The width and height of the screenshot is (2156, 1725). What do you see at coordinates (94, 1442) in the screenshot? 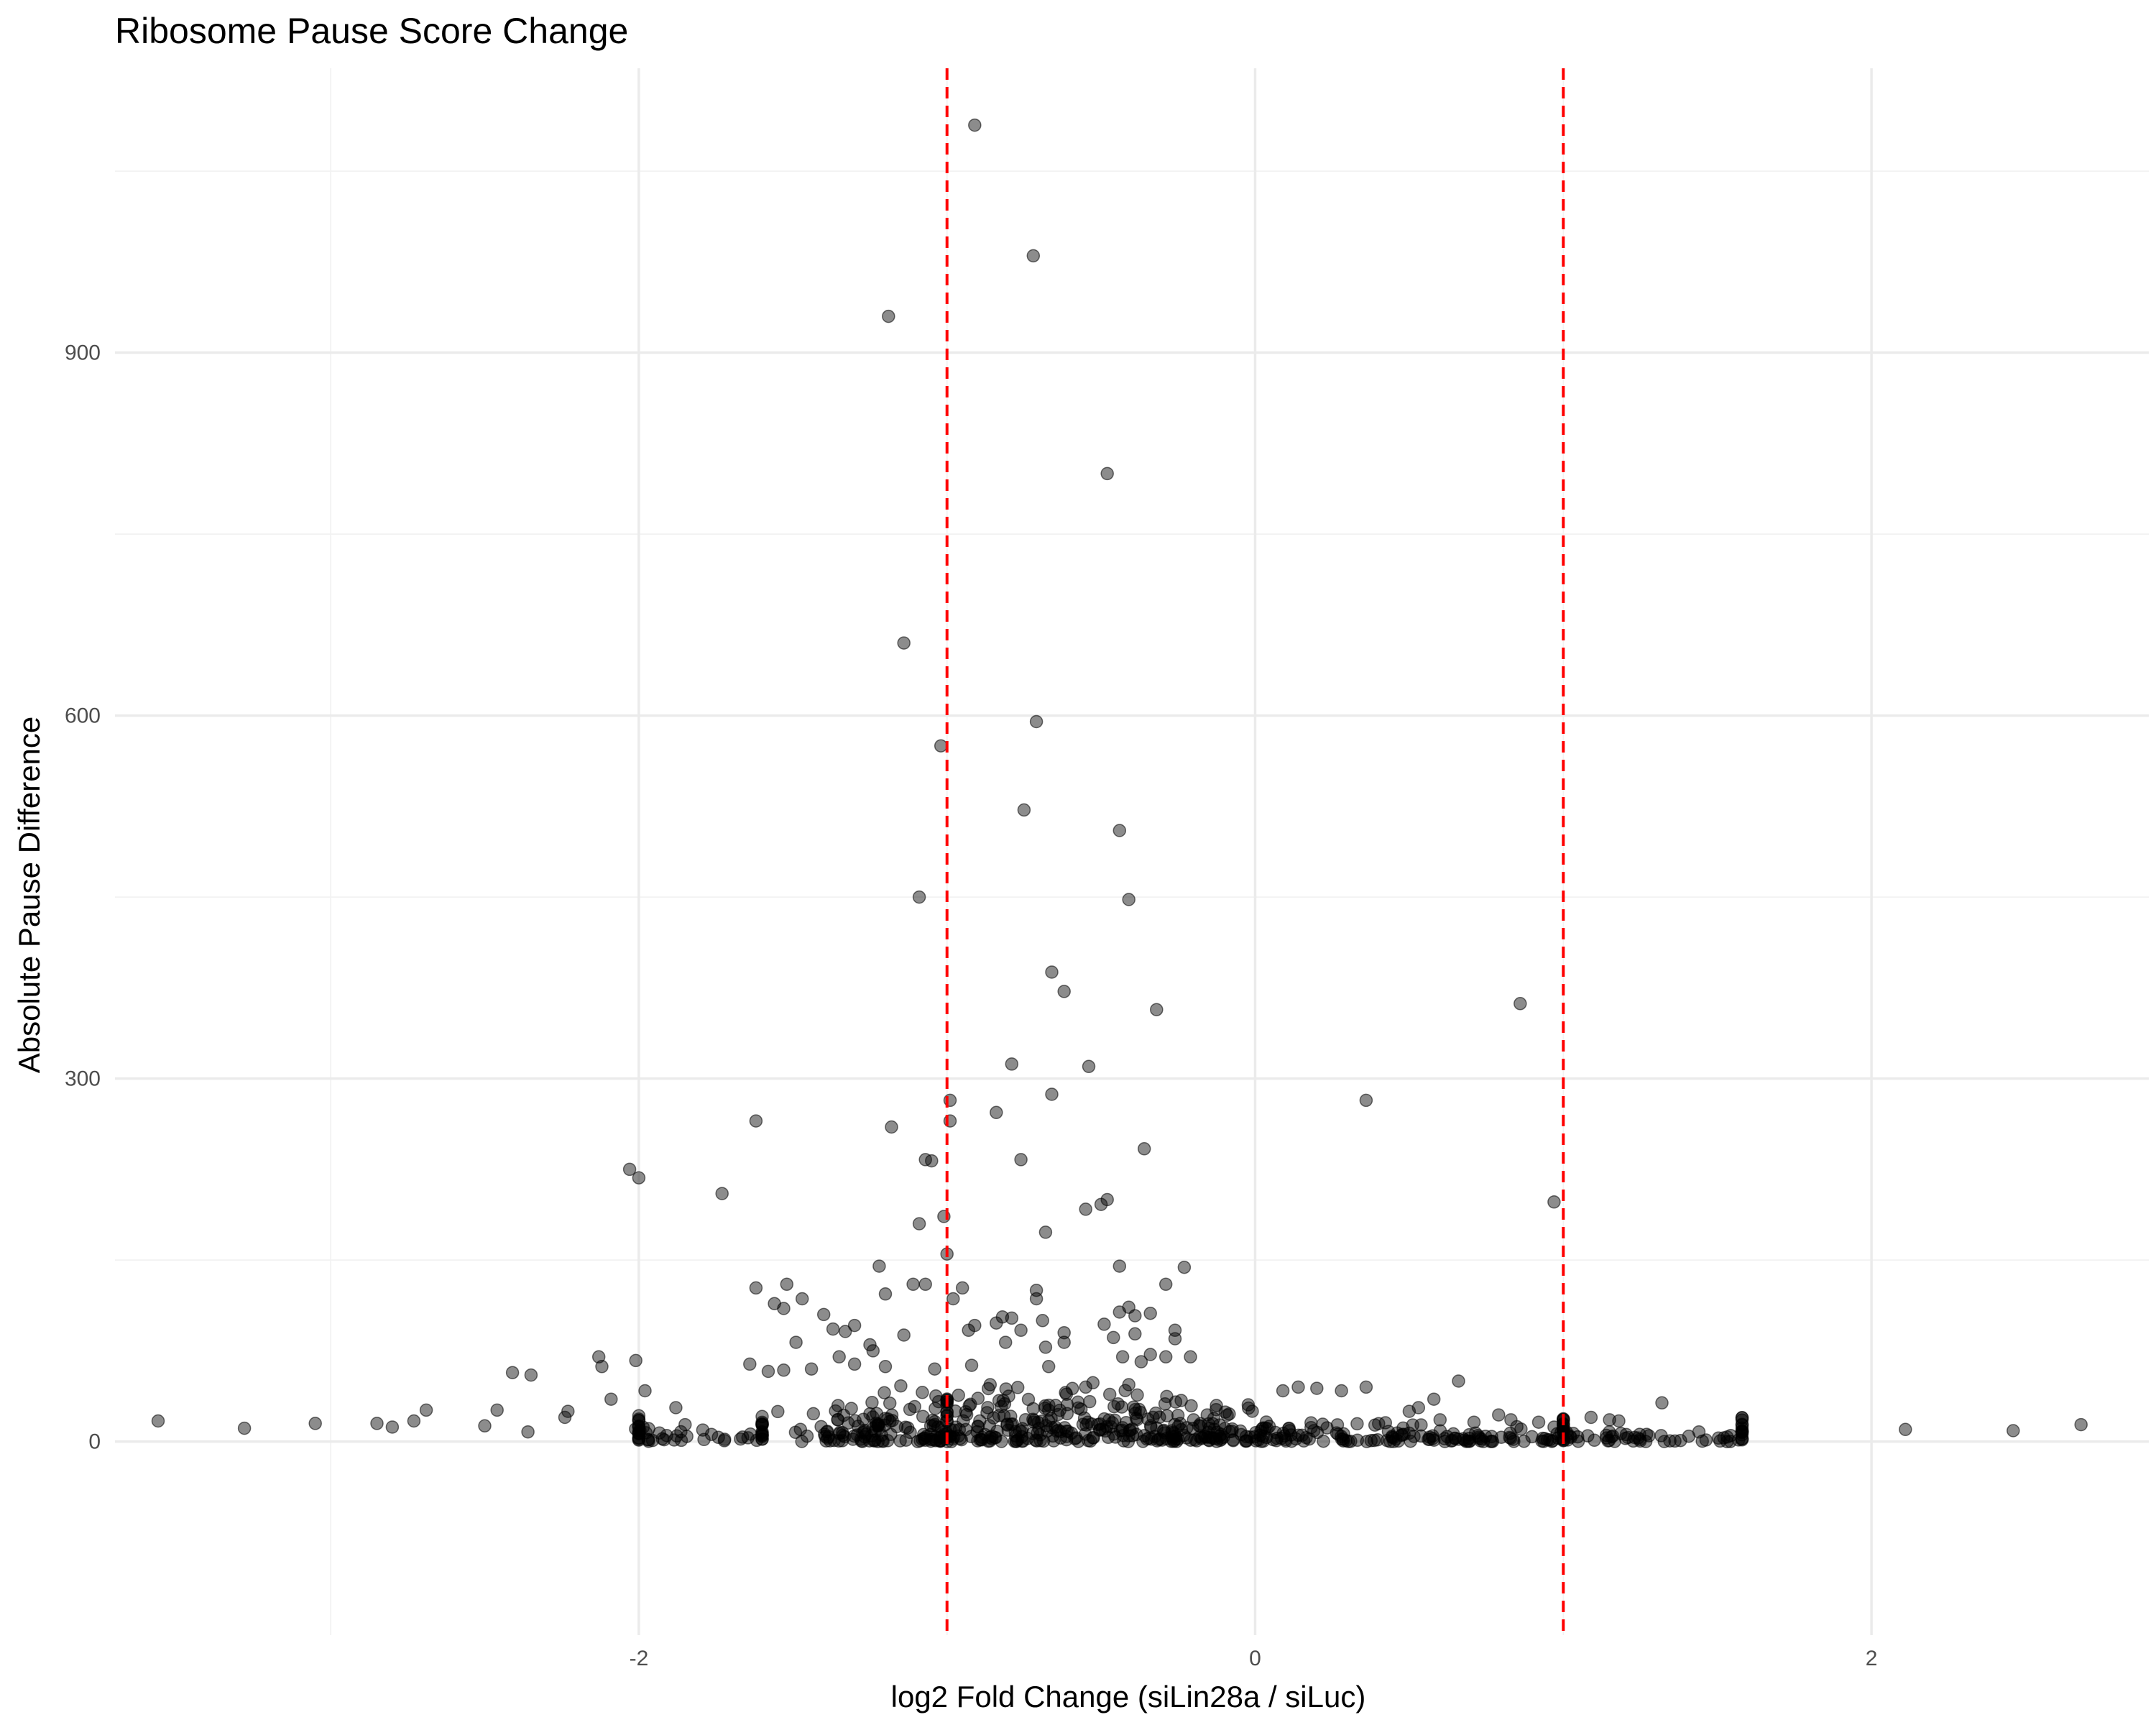
I see `y-tick-label: 0` at bounding box center [94, 1442].